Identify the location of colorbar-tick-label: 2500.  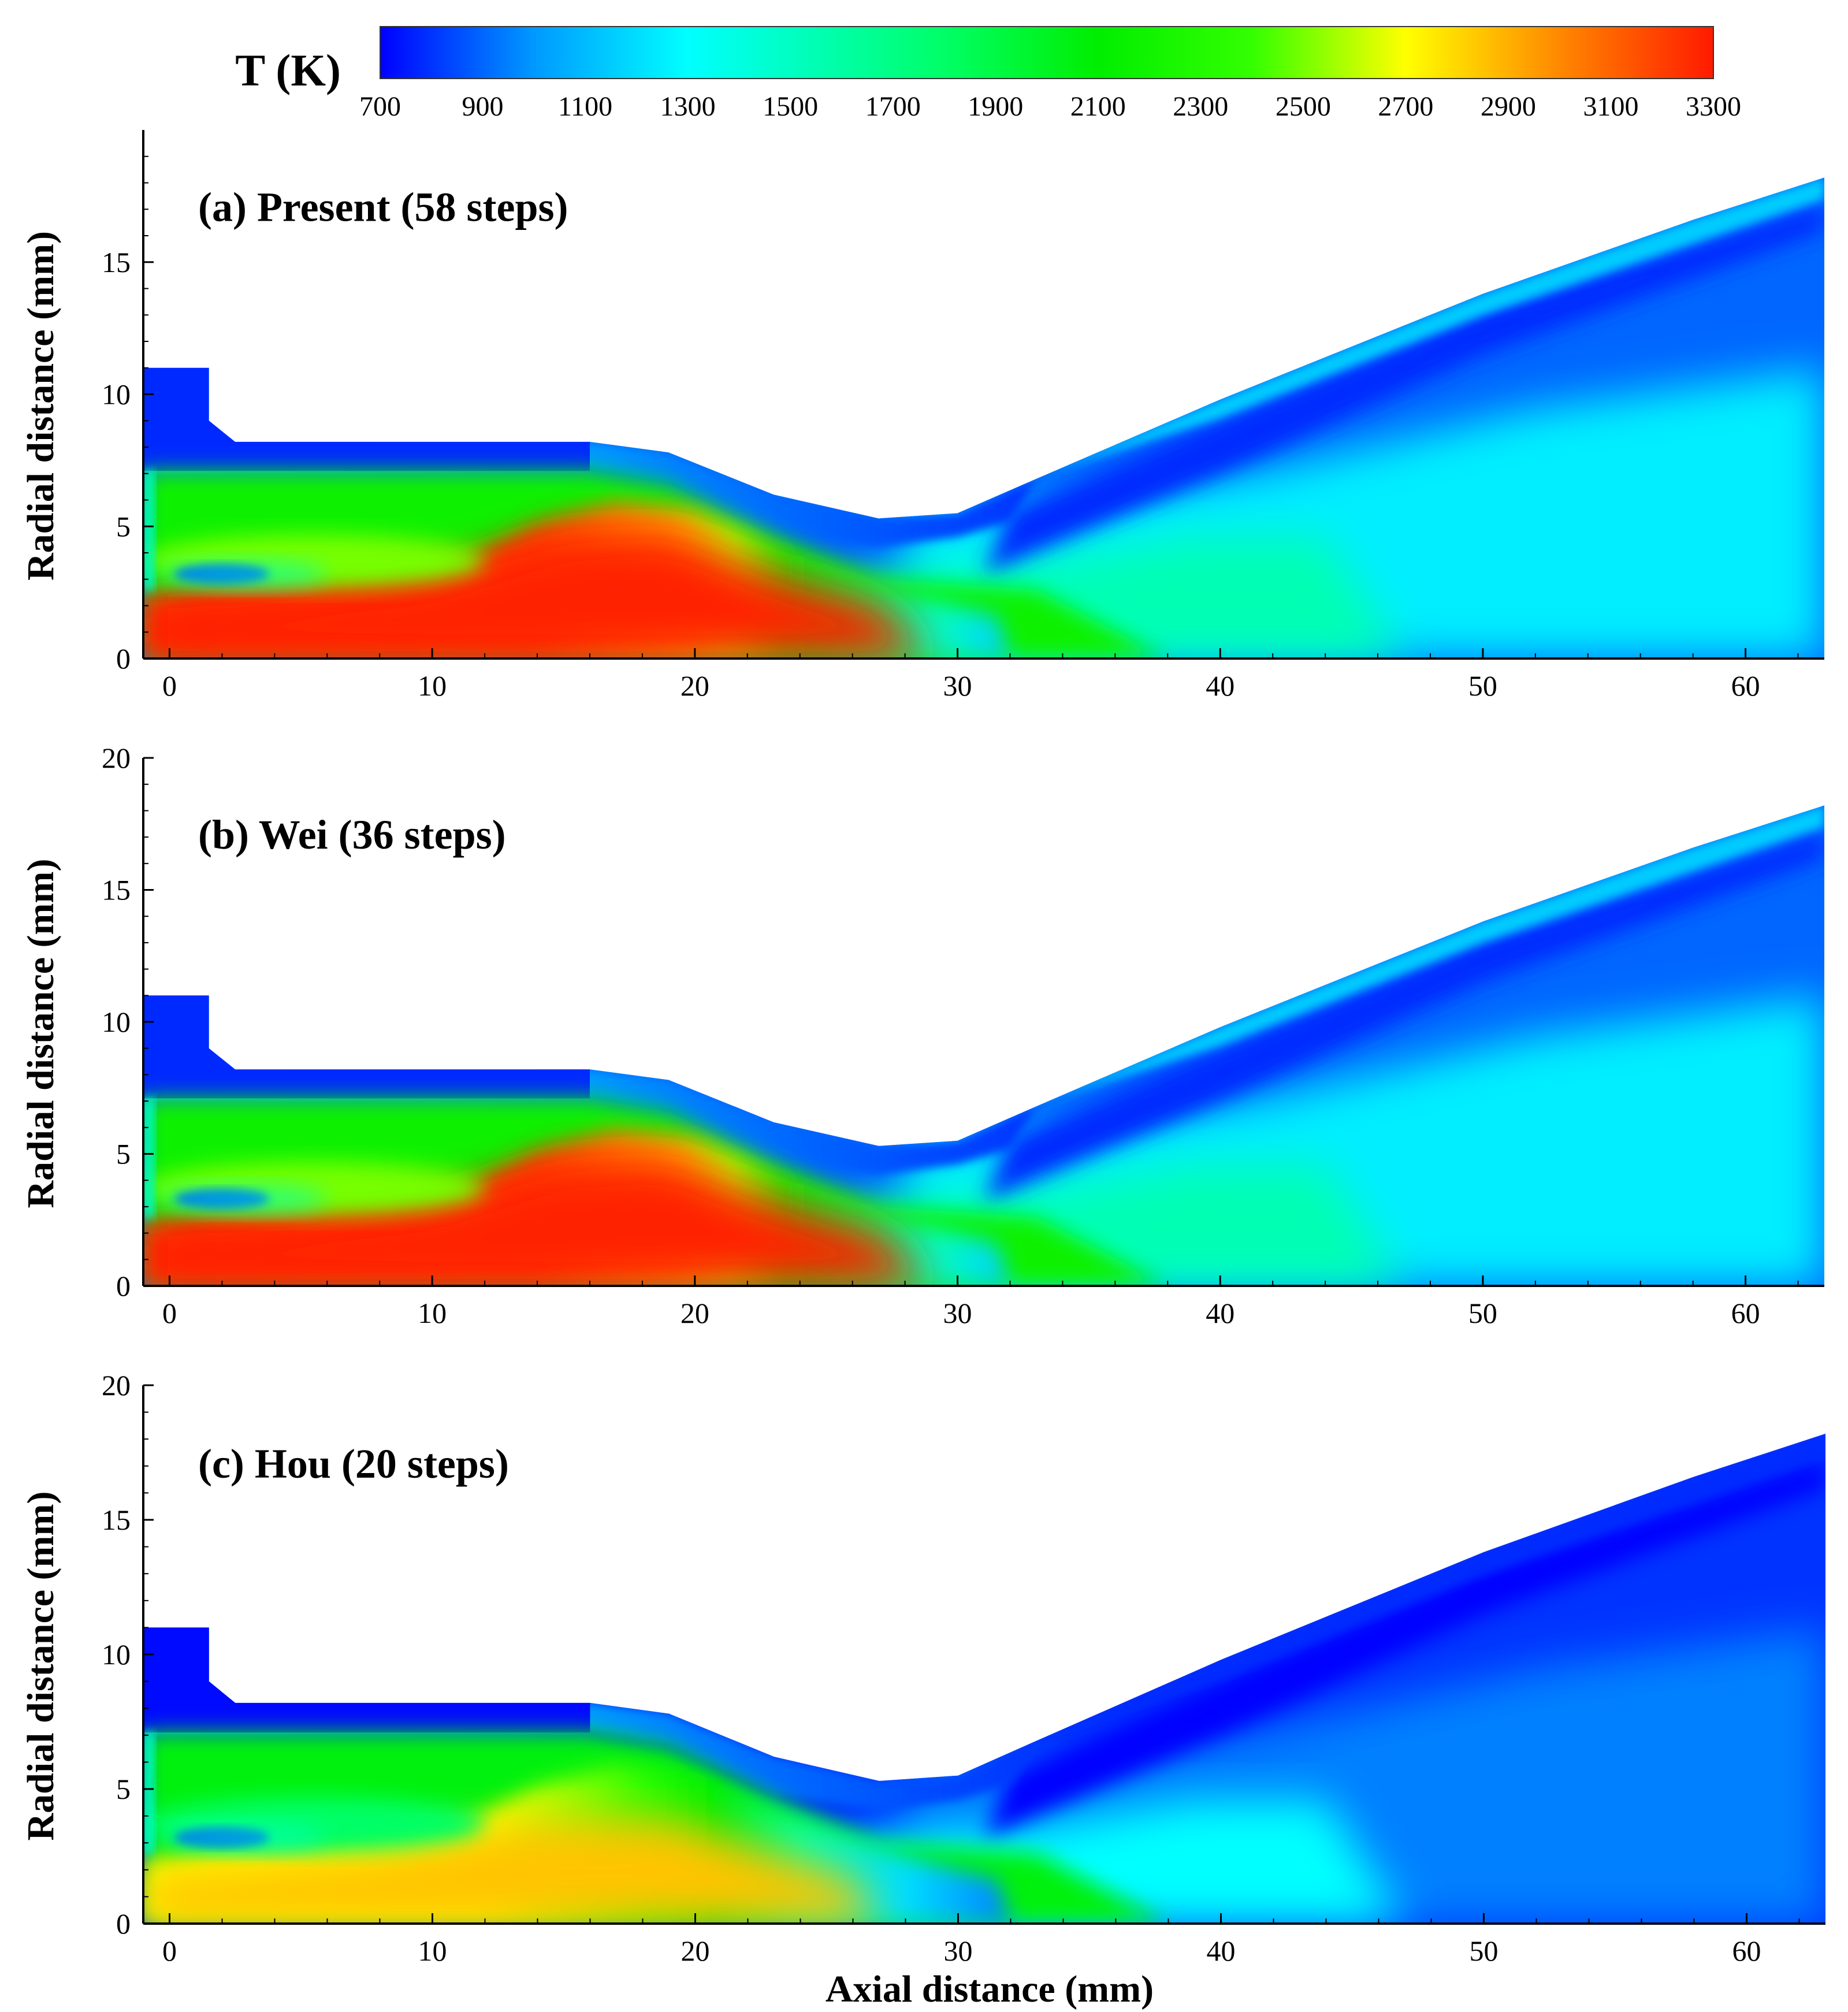
(1303, 106).